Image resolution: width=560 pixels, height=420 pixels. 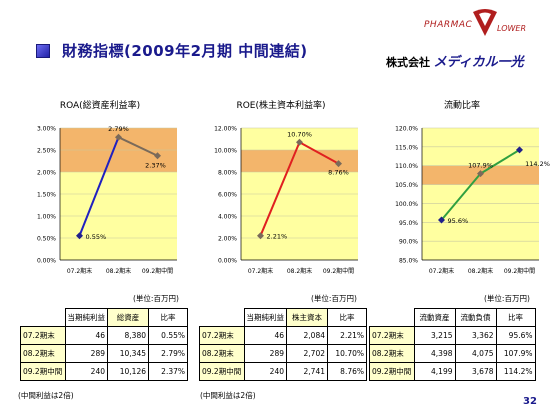 What do you see at coordinates (408, 242) in the screenshot?
I see `y-tick-label: 90.0%` at bounding box center [408, 242].